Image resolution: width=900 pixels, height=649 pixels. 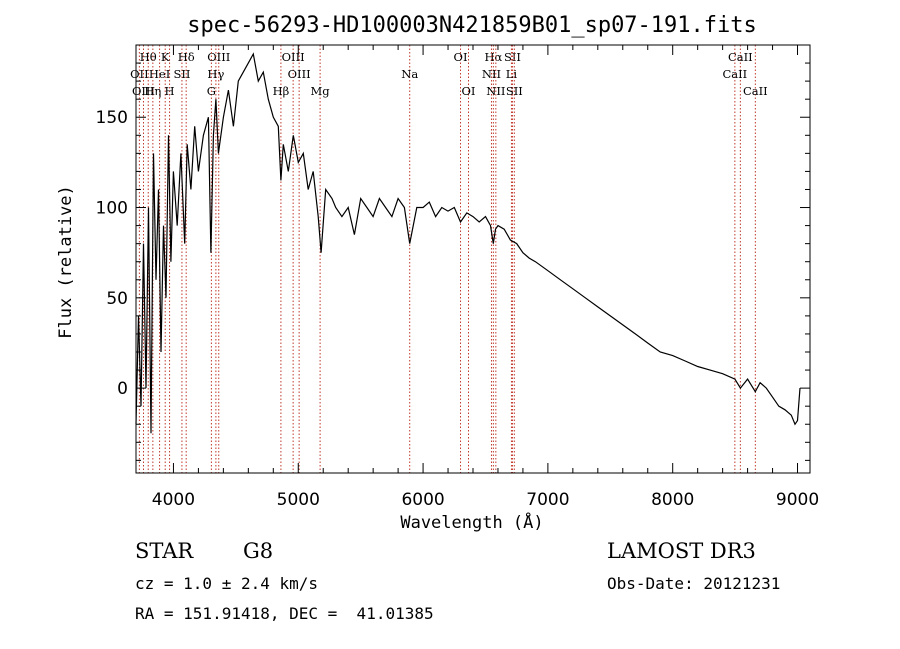 What do you see at coordinates (422, 500) in the screenshot?
I see `x-tick-label: 6000` at bounding box center [422, 500].